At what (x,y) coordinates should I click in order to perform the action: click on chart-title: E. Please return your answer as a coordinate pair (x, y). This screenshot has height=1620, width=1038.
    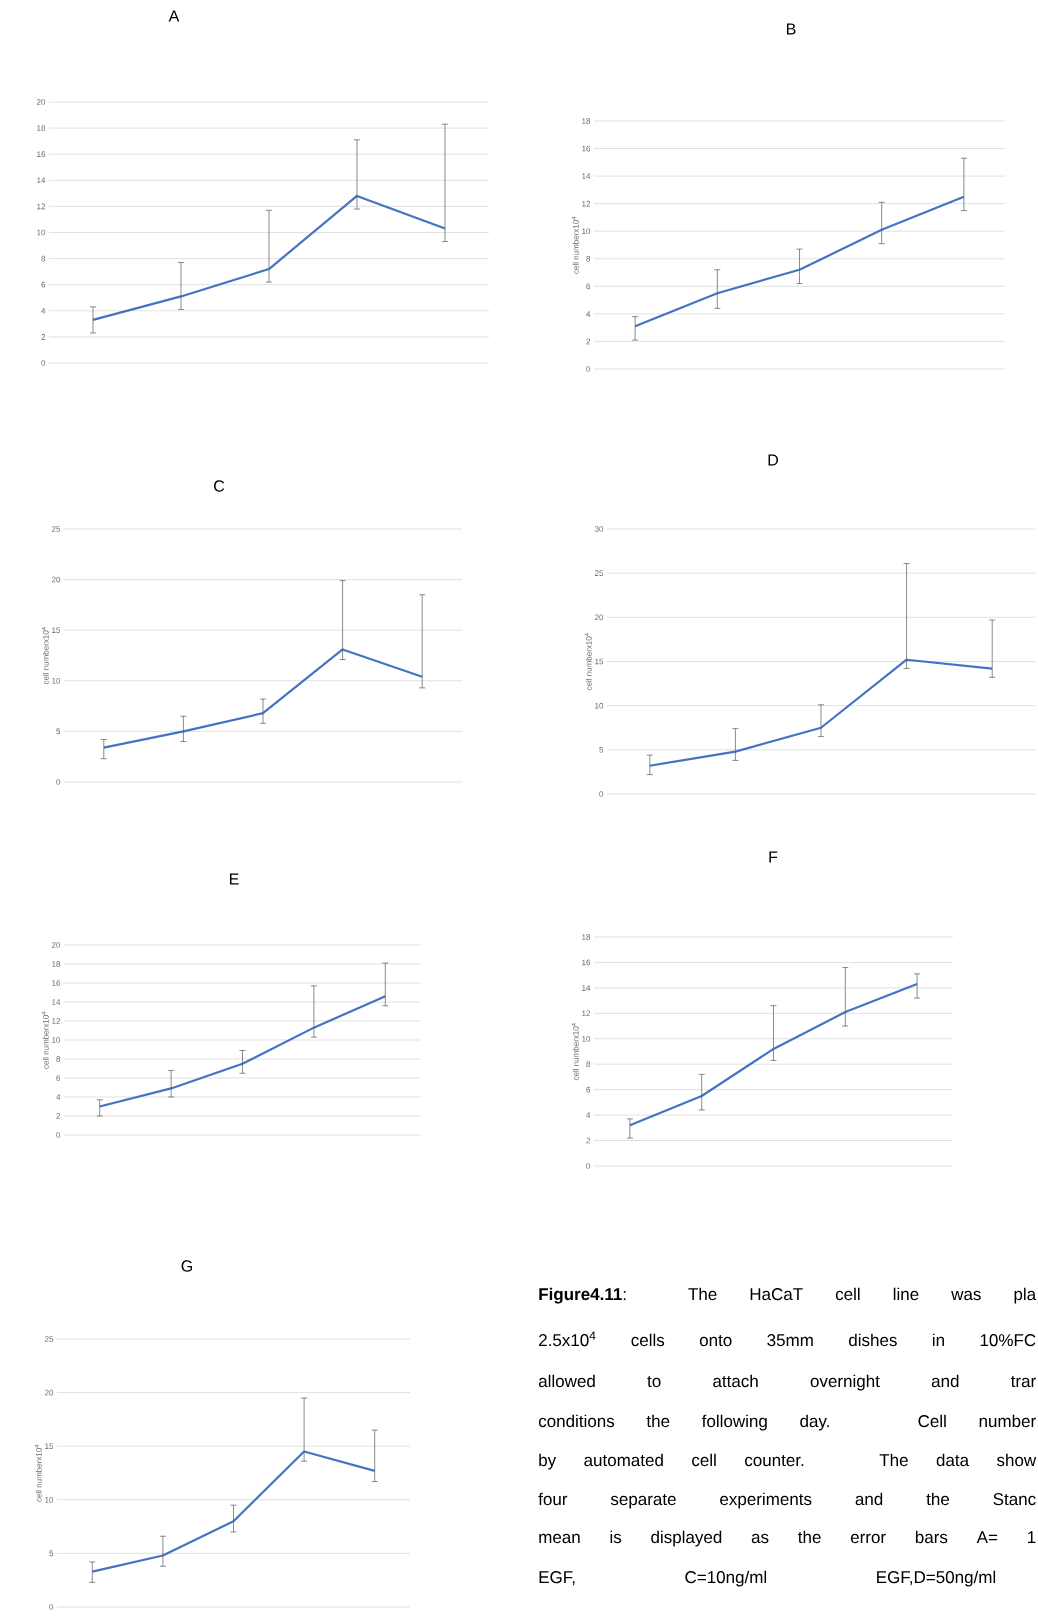
    Looking at the image, I should click on (234, 879).